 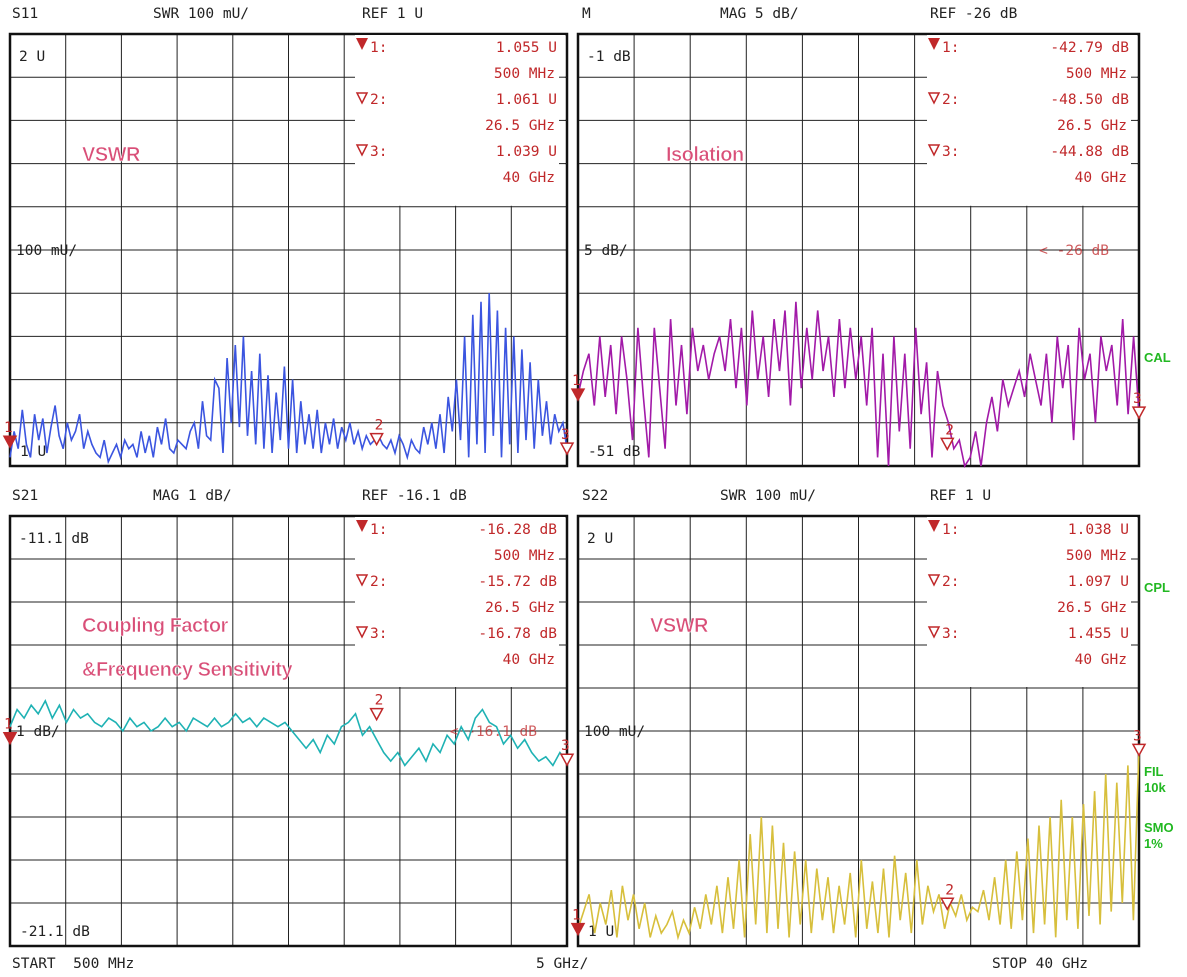 What do you see at coordinates (562, 964) in the screenshot?
I see `footer-span: 5 GHz/` at bounding box center [562, 964].